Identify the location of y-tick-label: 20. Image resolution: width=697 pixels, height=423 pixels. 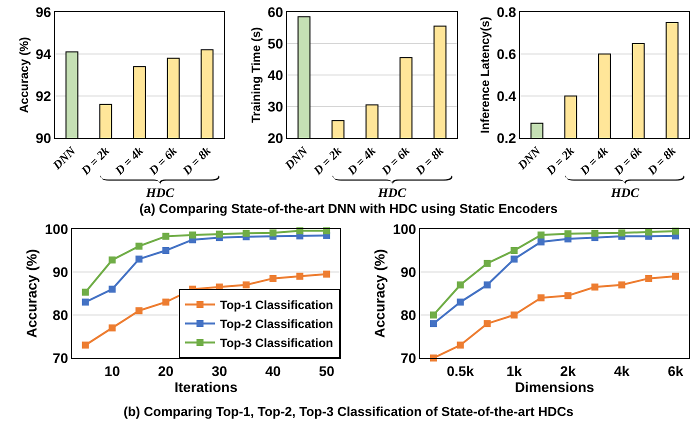
(276, 138).